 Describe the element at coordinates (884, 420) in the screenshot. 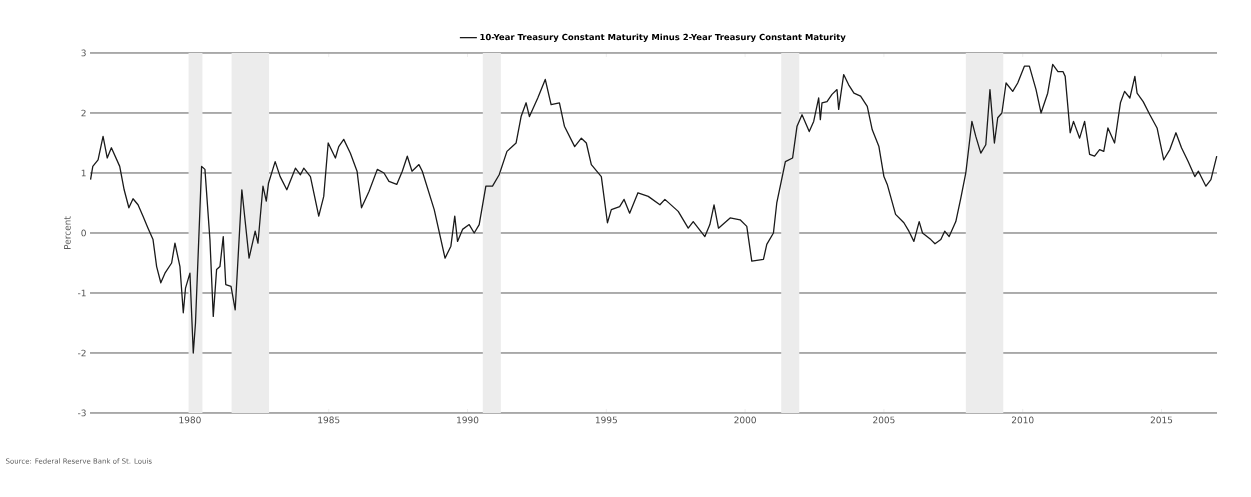

I see `x-tick-label: 2005` at that location.